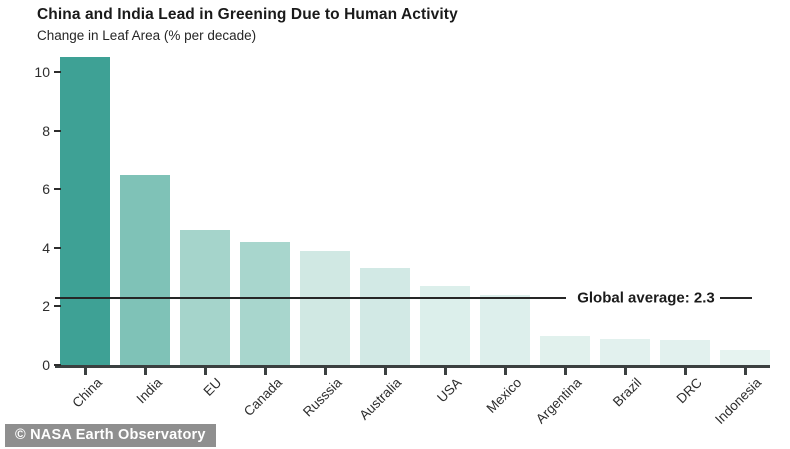 This screenshot has width=790, height=449. I want to click on x-tick-mark-brazil, so click(625, 371).